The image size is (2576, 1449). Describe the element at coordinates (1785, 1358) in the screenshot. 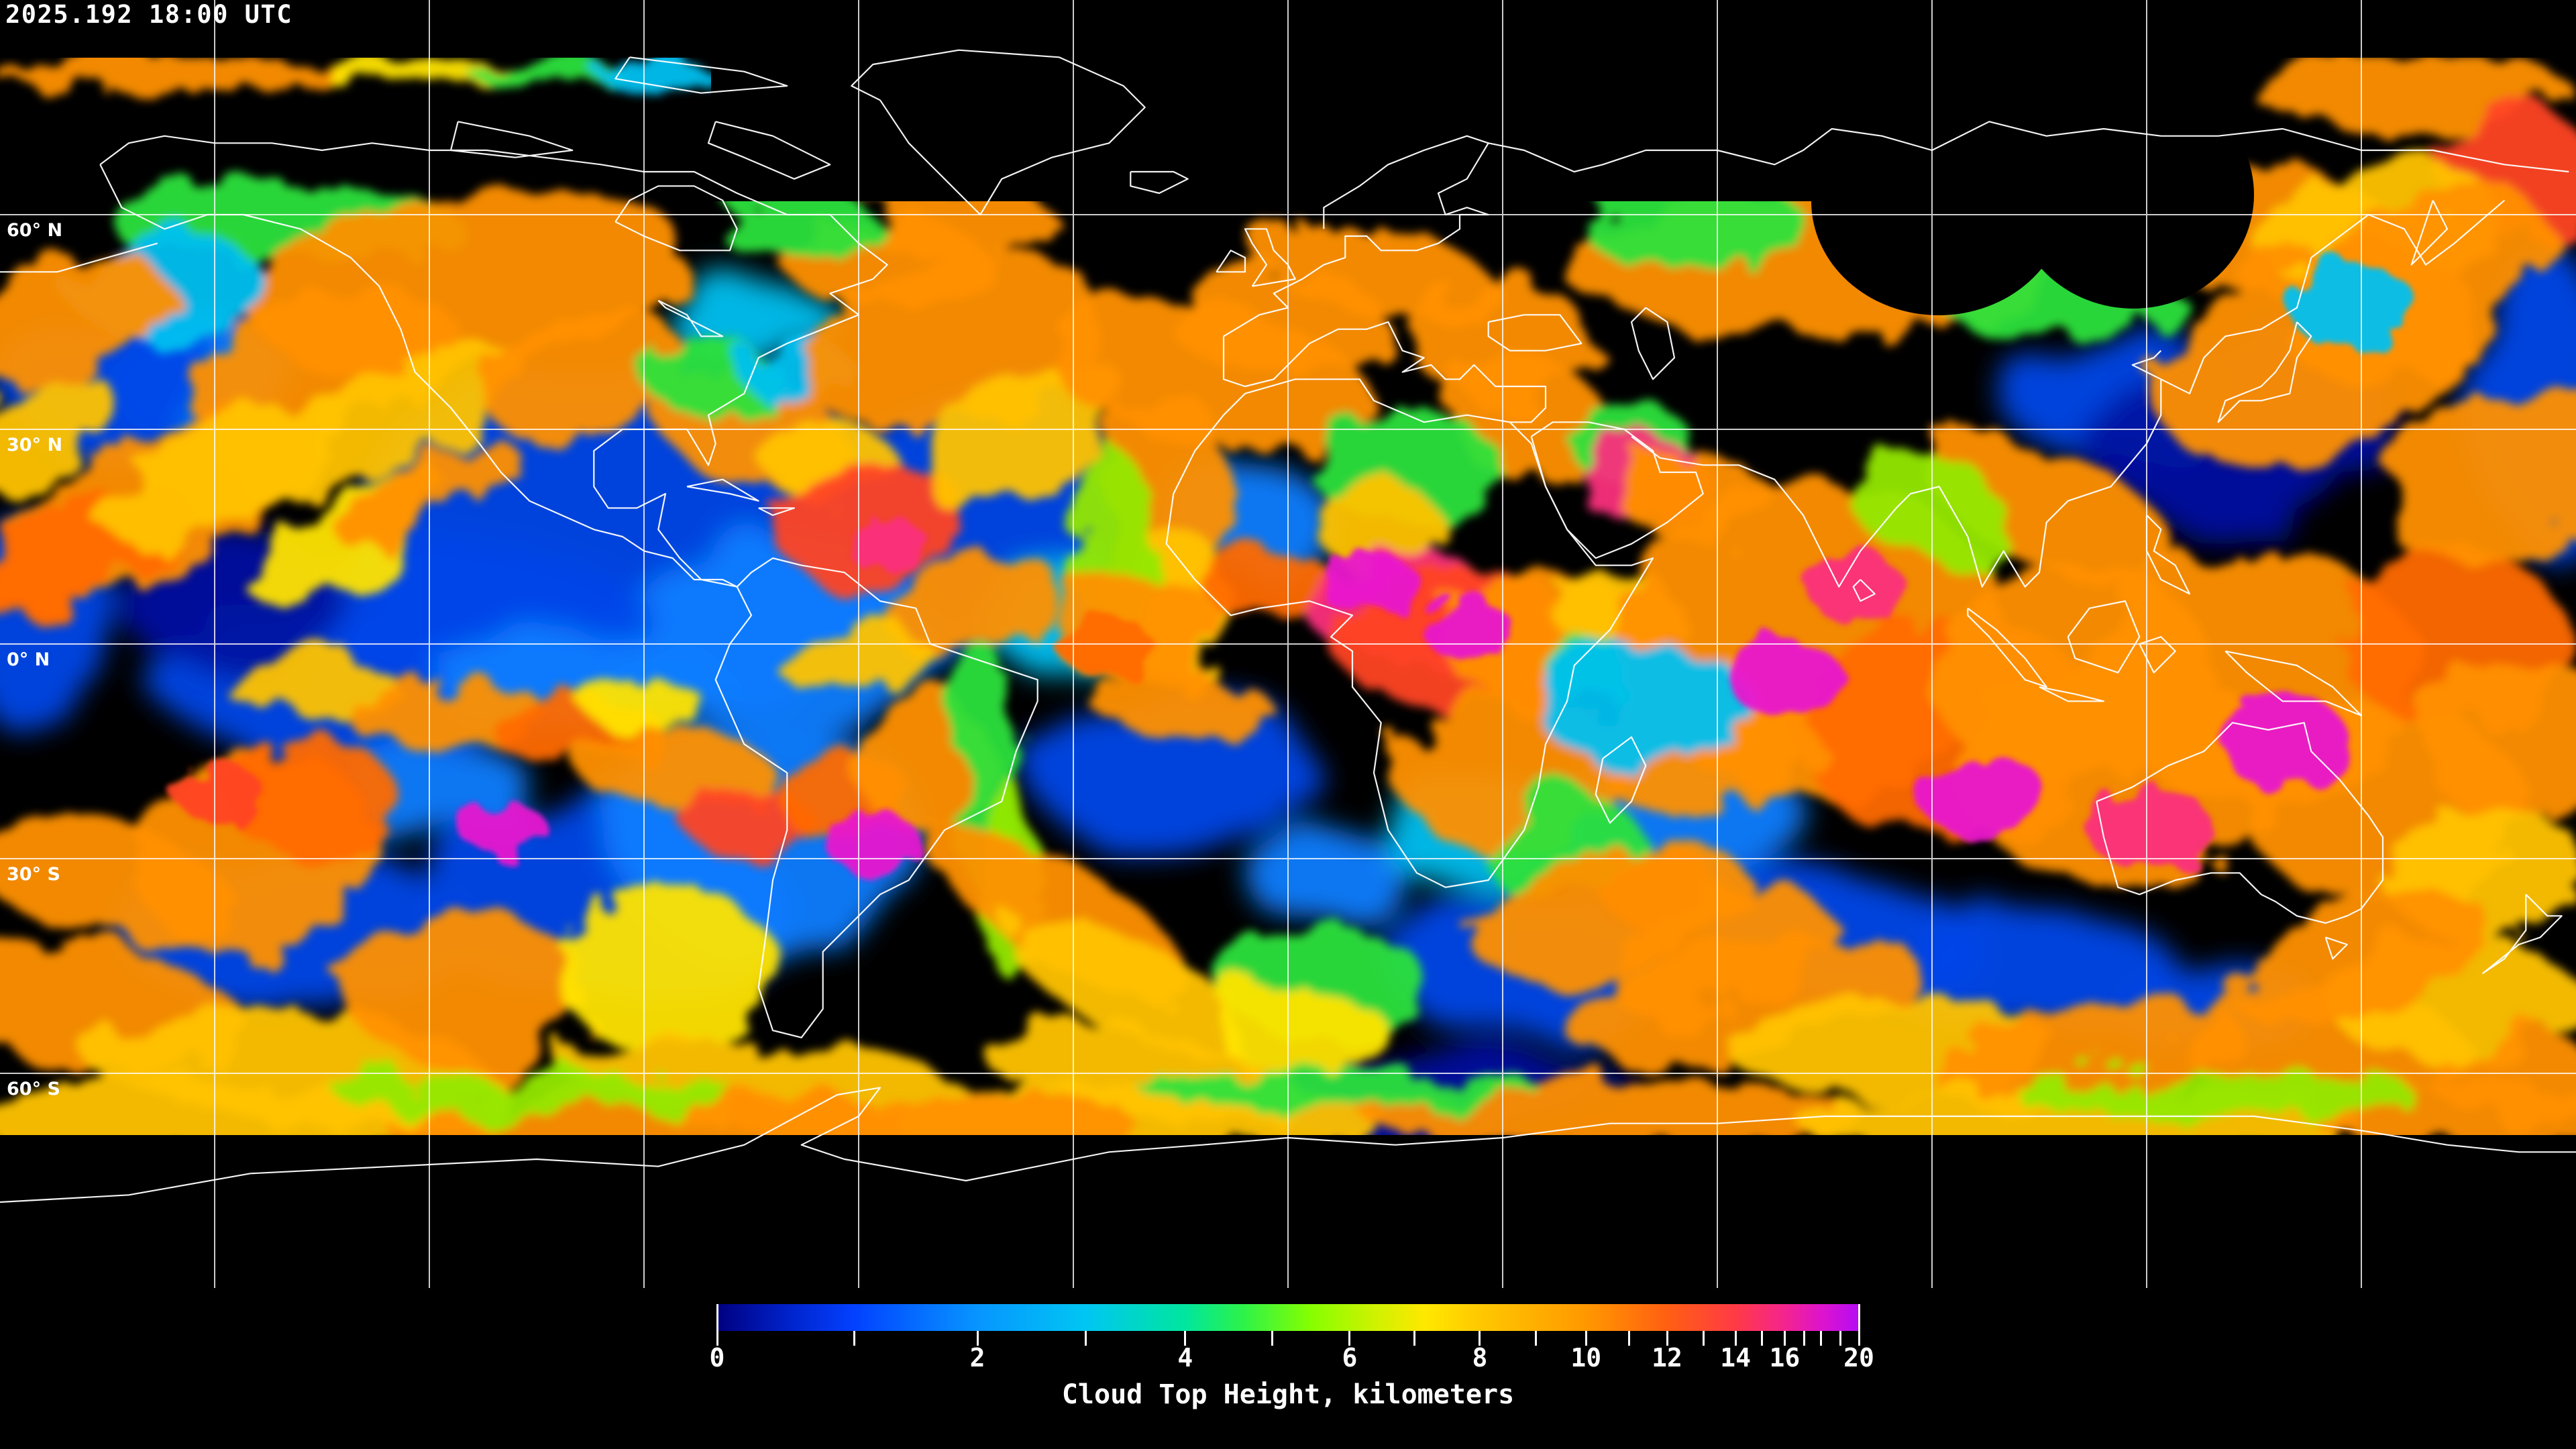

I see `colorbar-tick-label: 16` at that location.